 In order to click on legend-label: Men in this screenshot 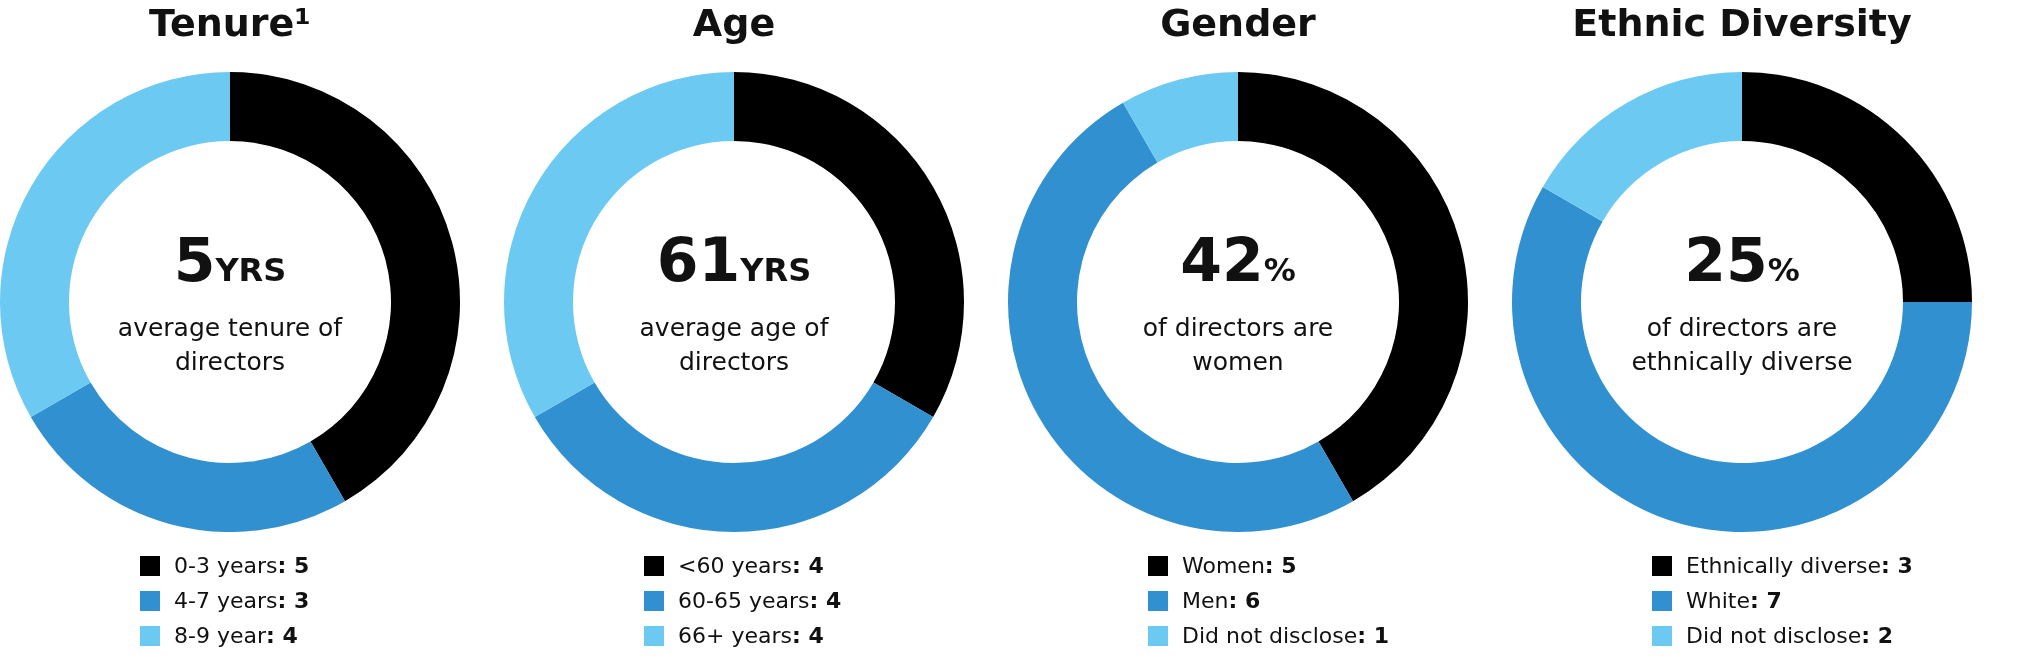, I will do `click(1205, 601)`.